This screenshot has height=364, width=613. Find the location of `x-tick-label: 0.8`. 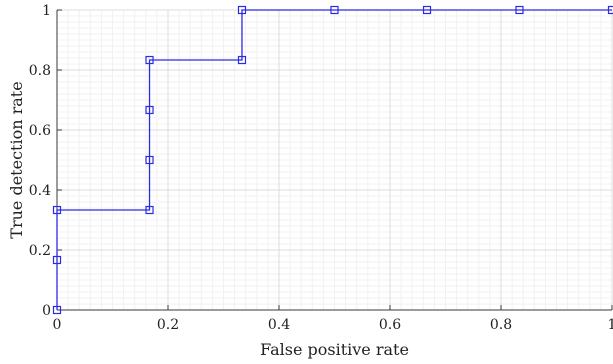

x-tick-label: 0.8 is located at coordinates (501, 325).